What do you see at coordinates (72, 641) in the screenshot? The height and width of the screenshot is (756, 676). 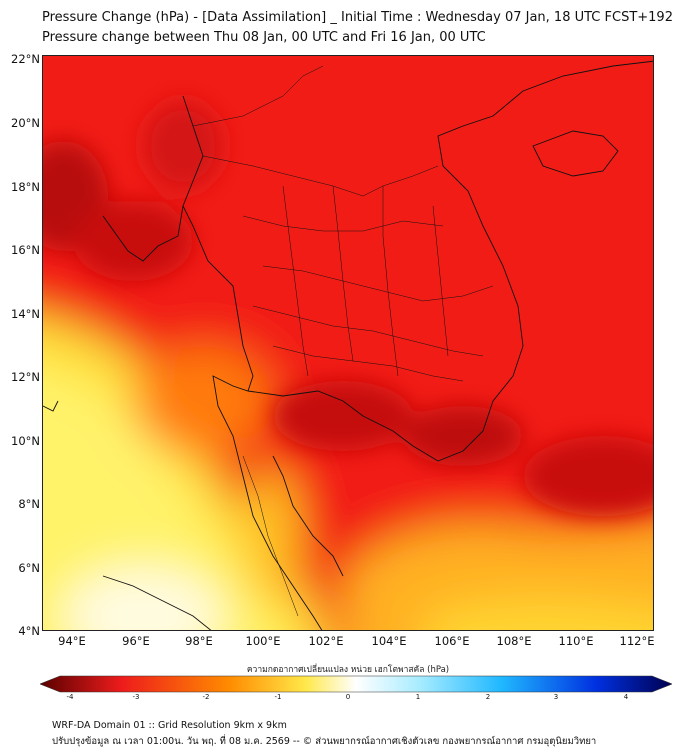 I see `lon-label: 94°E` at bounding box center [72, 641].